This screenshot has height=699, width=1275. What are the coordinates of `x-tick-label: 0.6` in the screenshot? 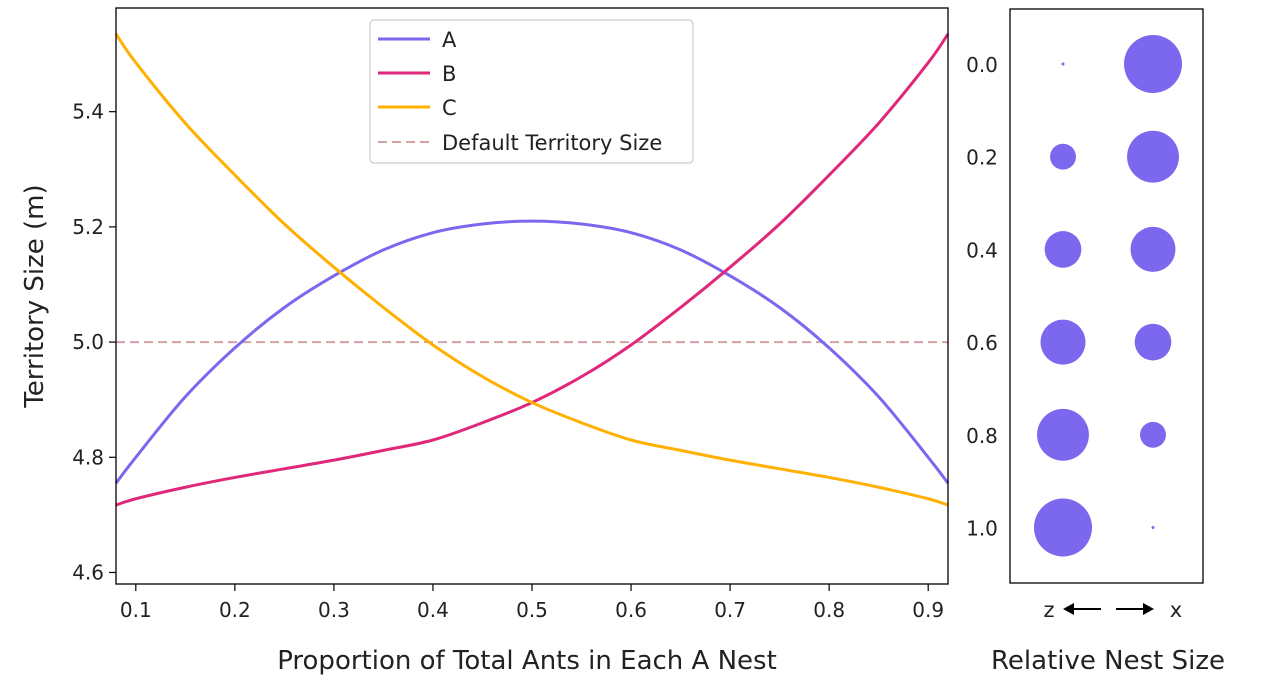 It's located at (631, 610).